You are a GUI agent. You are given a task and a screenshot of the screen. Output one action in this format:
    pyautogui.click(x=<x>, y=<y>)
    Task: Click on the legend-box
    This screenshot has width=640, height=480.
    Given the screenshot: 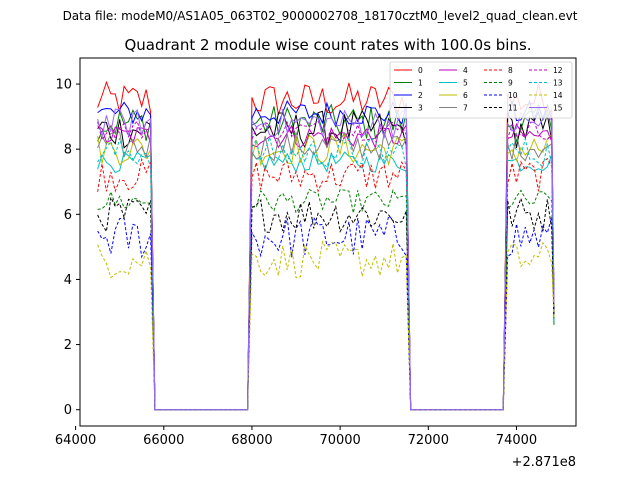 What is the action you would take?
    pyautogui.click(x=481, y=90)
    